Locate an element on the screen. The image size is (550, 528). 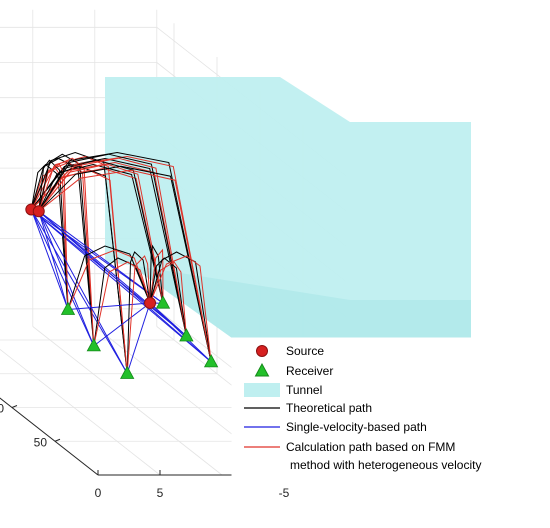
legend-label: Calculation path based on FMM is located at coordinates (370, 447).